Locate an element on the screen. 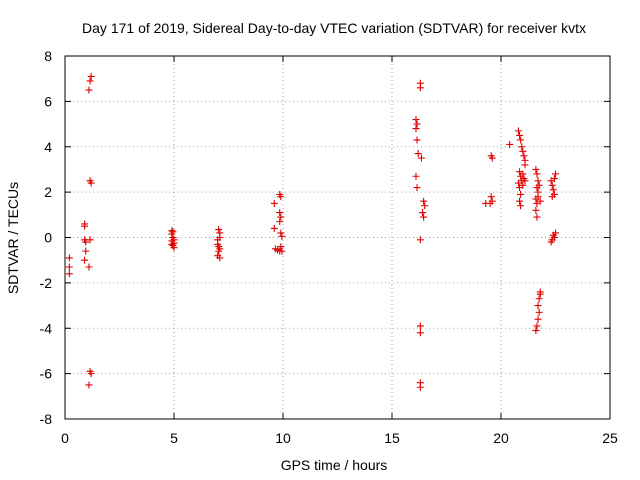  y-tick-label: -2 is located at coordinates (46, 283).